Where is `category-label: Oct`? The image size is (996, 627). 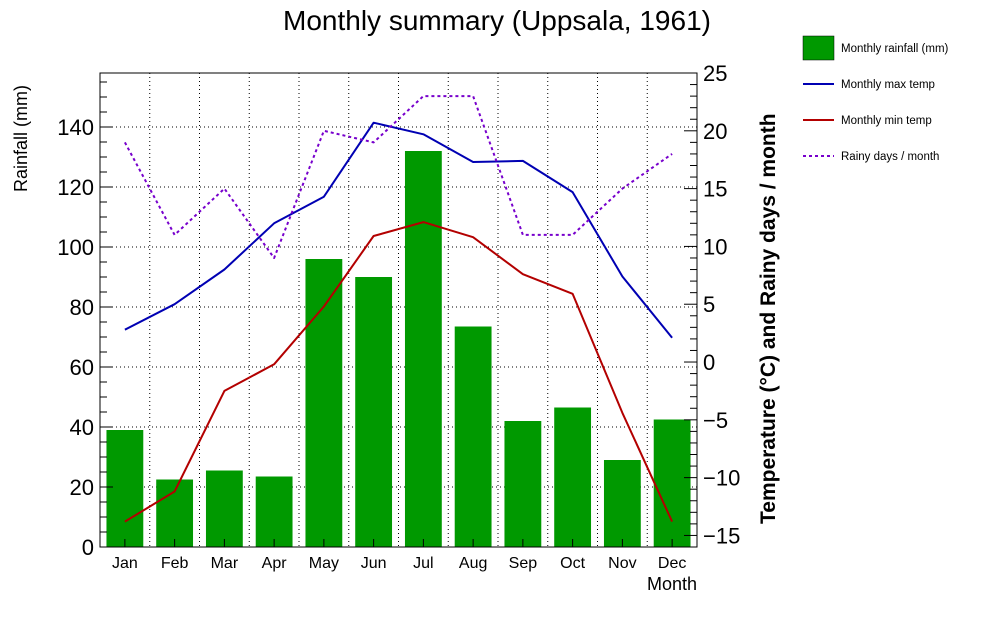
category-label: Oct is located at coordinates (572, 563).